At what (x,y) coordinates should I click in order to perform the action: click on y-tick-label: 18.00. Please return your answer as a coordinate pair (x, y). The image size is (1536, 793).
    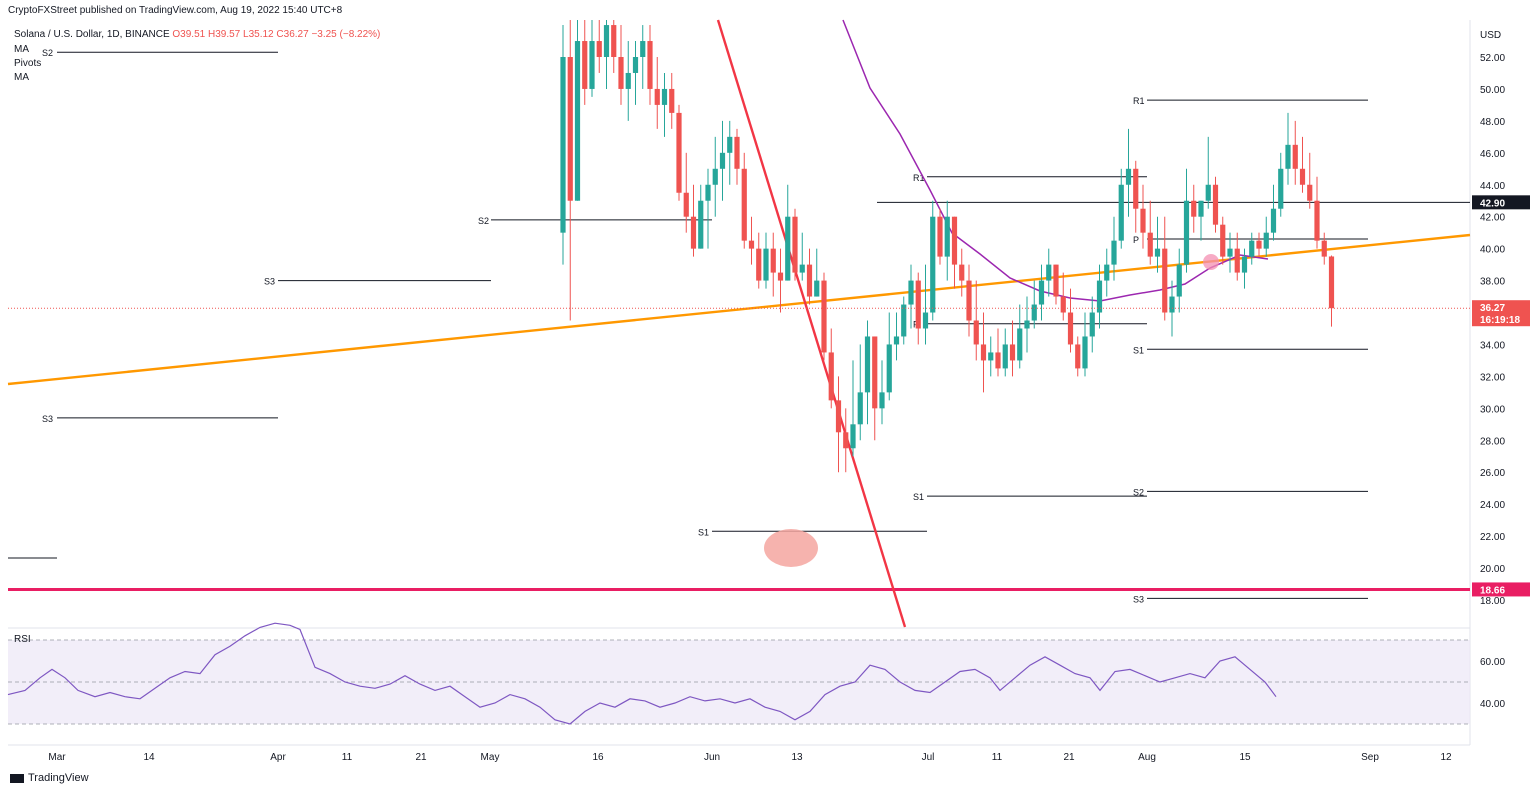
    Looking at the image, I should click on (1492, 601).